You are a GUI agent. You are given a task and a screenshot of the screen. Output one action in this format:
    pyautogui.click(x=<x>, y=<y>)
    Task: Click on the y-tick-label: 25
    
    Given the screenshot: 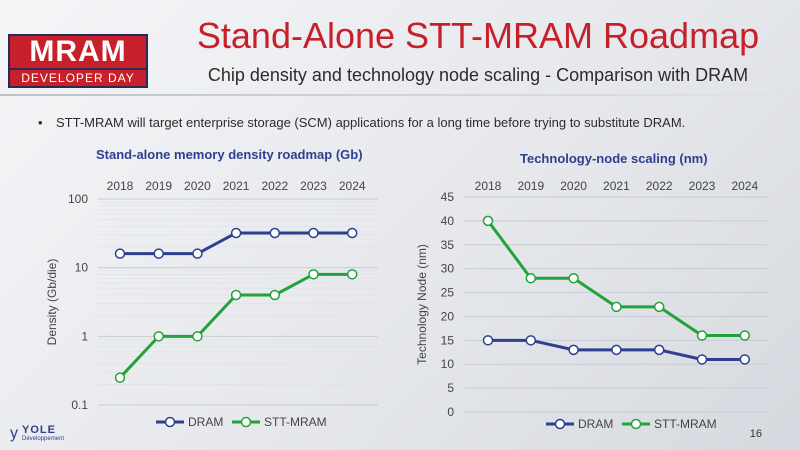 What is the action you would take?
    pyautogui.click(x=448, y=293)
    